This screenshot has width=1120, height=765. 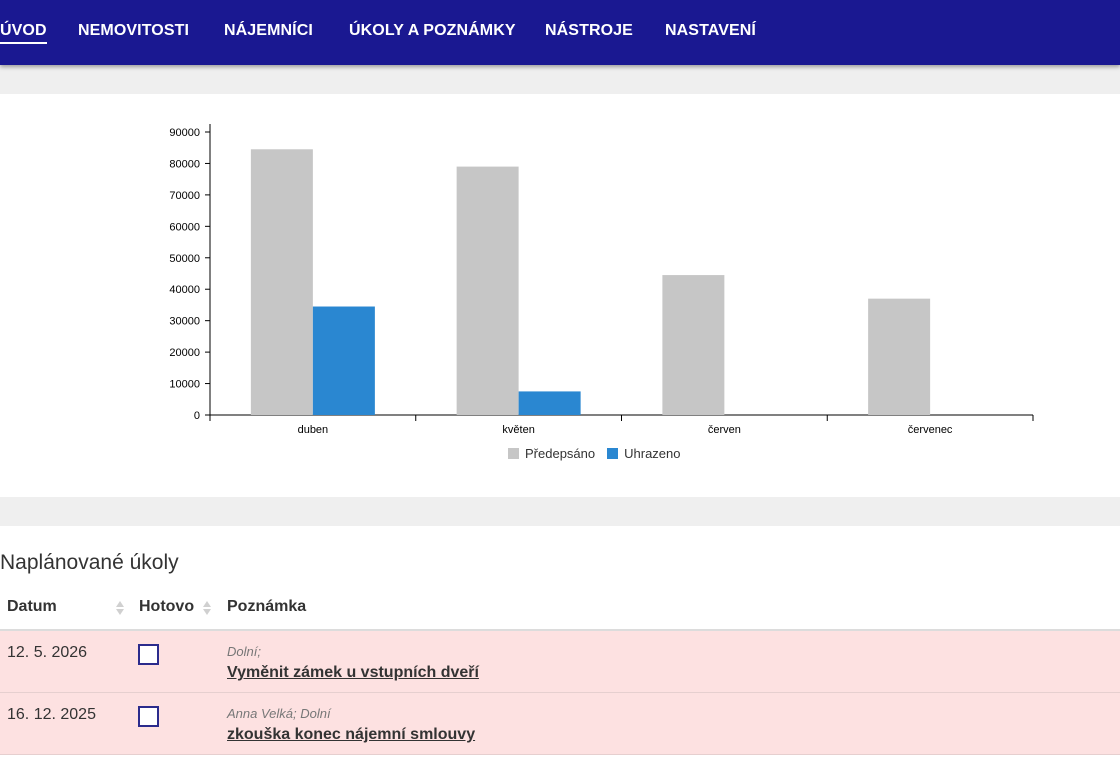 What do you see at coordinates (343, 360) in the screenshot?
I see `bar-uhrazeno-duben` at bounding box center [343, 360].